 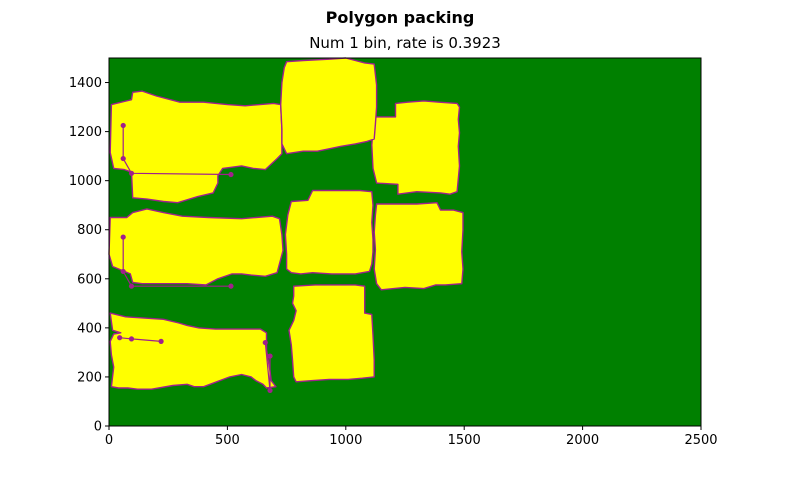 What do you see at coordinates (85, 132) in the screenshot?
I see `y-tick-label: 1200` at bounding box center [85, 132].